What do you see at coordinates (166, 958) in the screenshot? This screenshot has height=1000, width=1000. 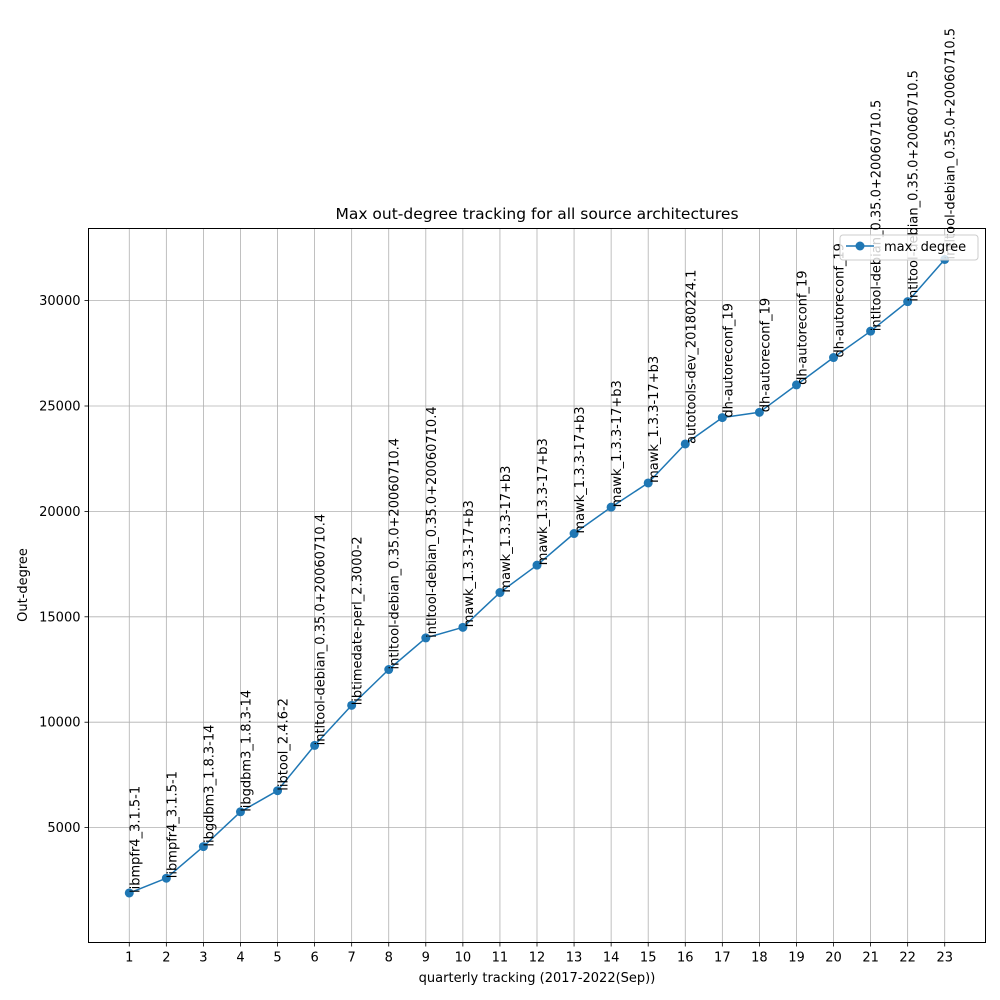 I see `x-tick-label: 2` at bounding box center [166, 958].